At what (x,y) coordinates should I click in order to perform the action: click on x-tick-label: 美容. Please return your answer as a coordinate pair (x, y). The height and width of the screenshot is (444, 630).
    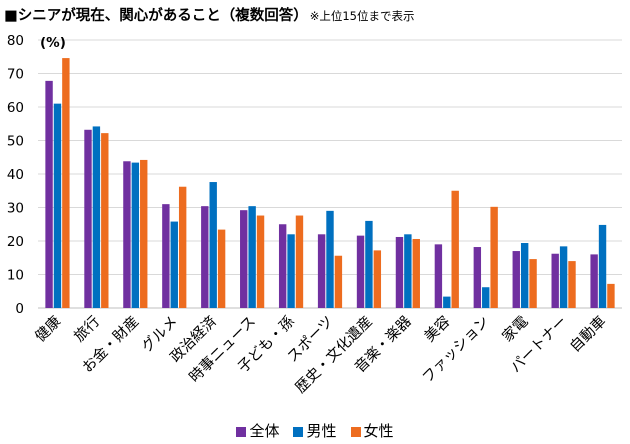
    Looking at the image, I should click on (437, 329).